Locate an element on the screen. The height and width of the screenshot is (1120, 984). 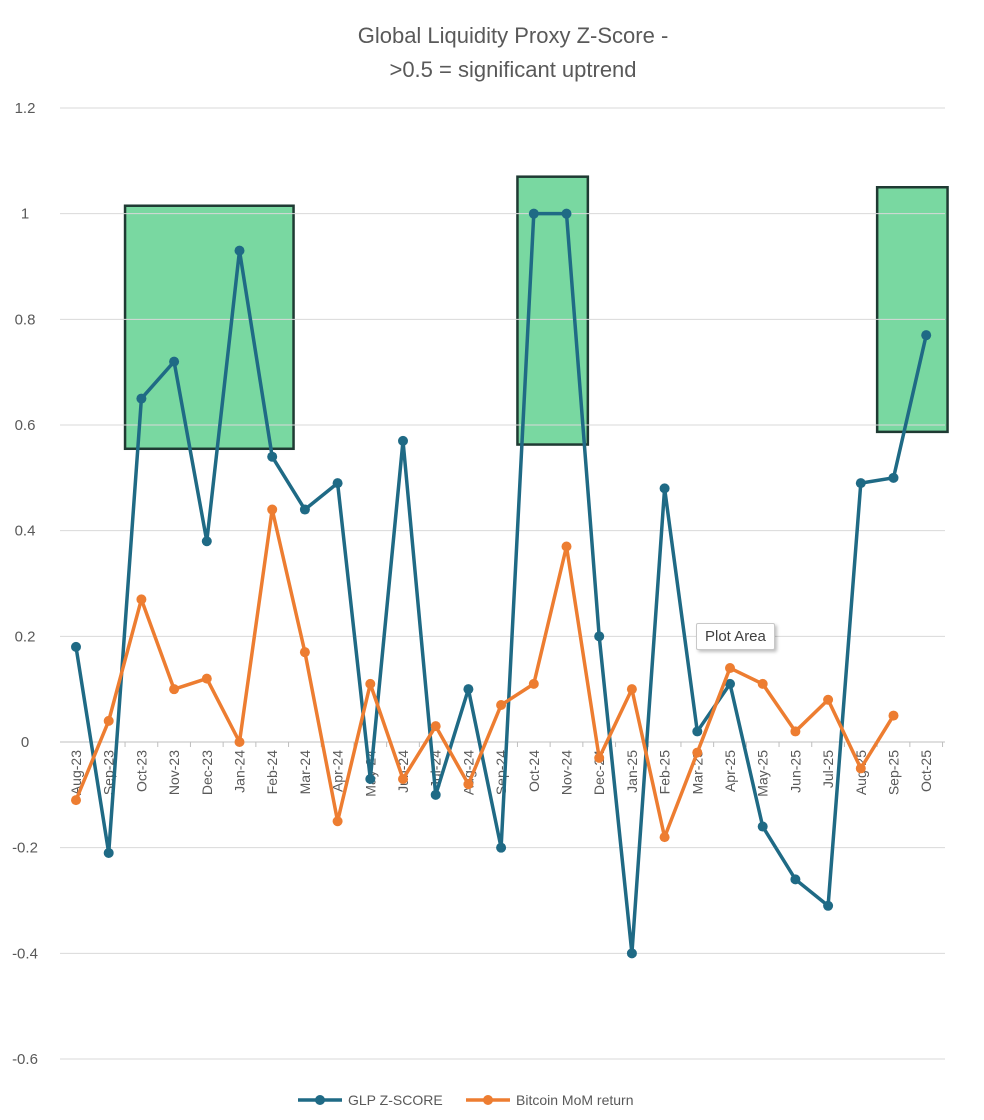
chart-title: Global Liquidity Proxy Z-Score - is located at coordinates (513, 35).